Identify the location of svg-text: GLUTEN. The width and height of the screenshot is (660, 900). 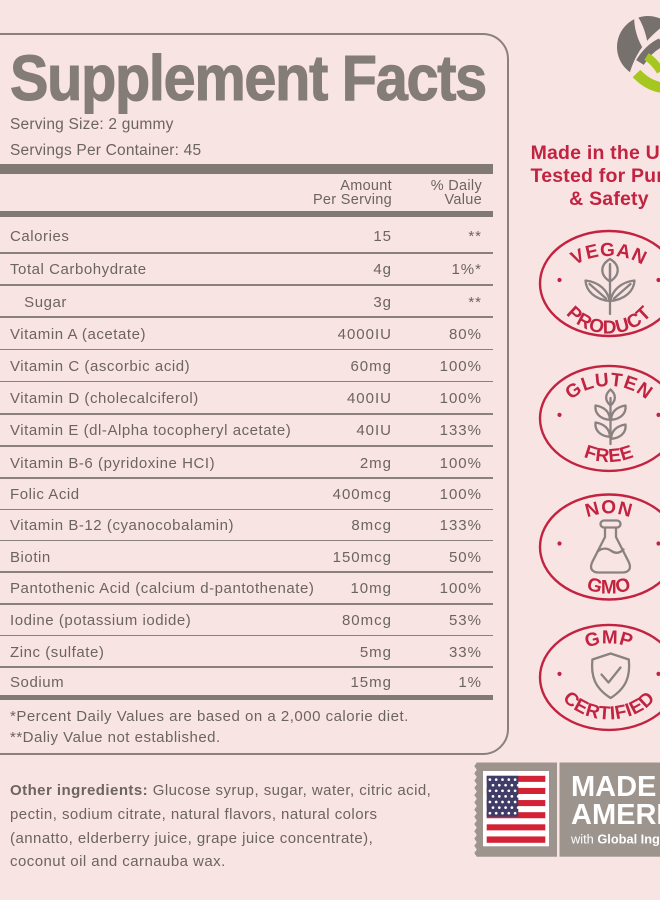
(609, 387).